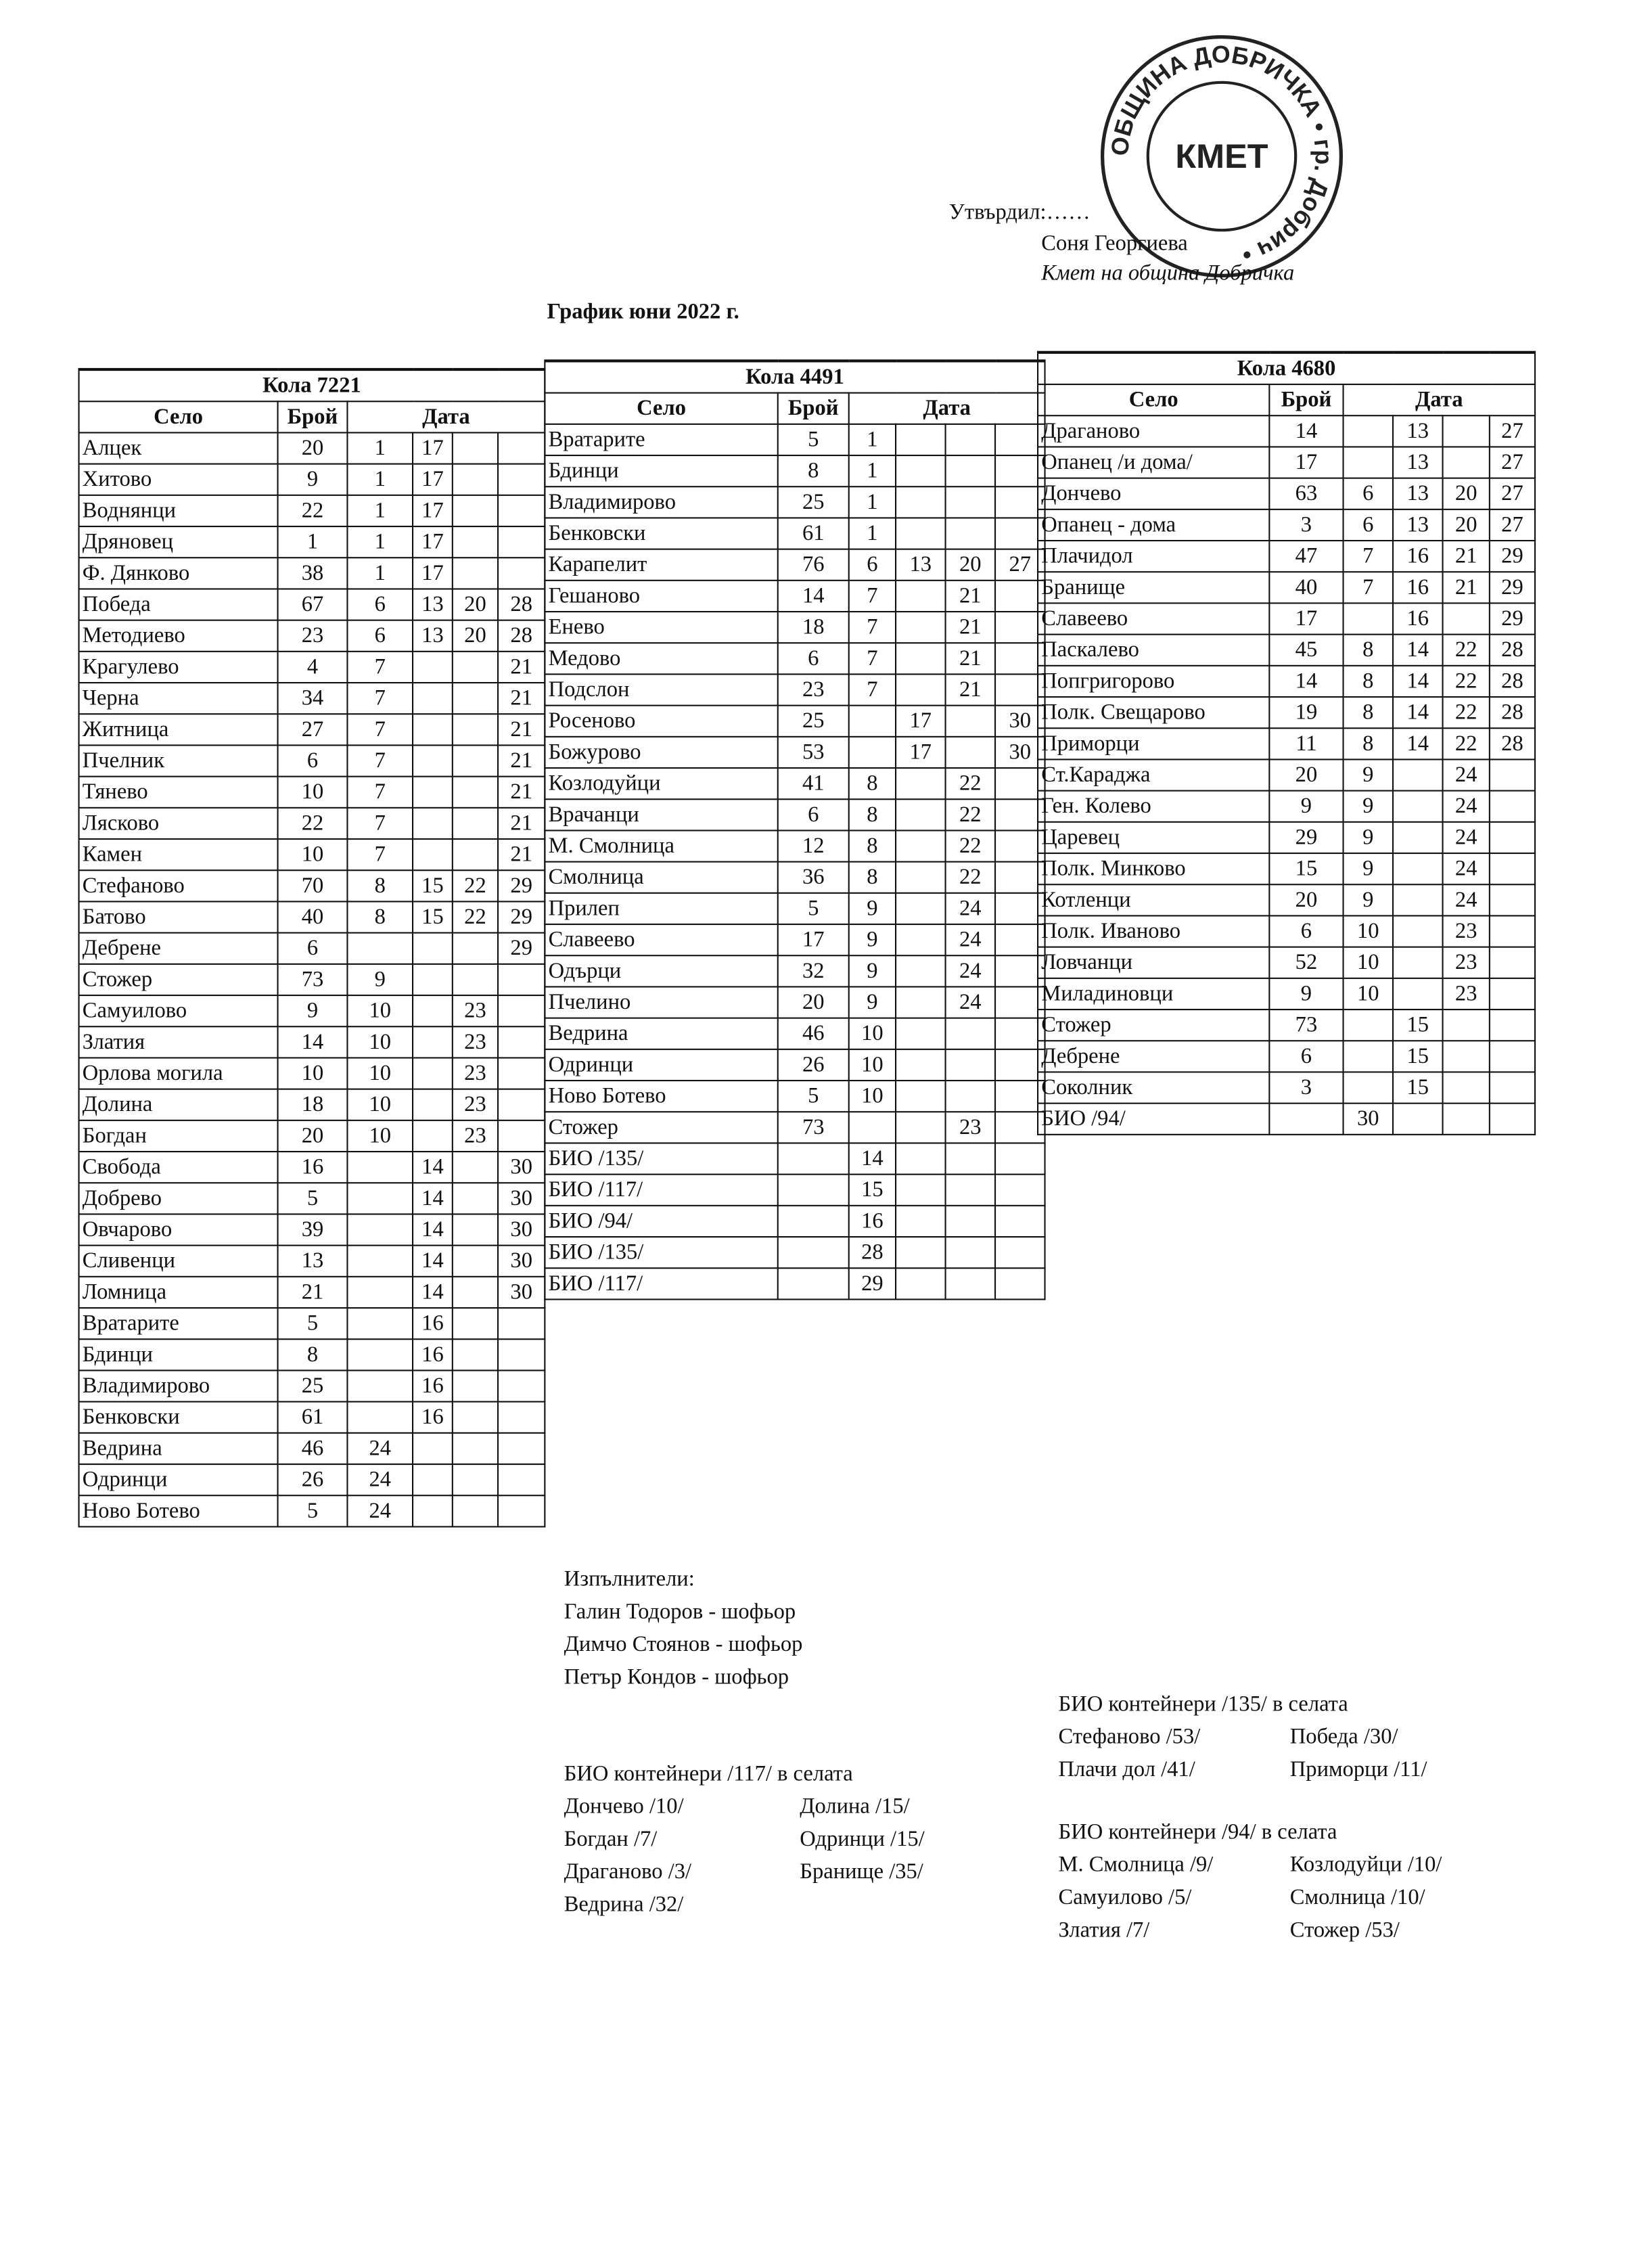 The height and width of the screenshot is (2247, 1652). What do you see at coordinates (178, 573) in the screenshot?
I see `village: Ф. Дянково` at bounding box center [178, 573].